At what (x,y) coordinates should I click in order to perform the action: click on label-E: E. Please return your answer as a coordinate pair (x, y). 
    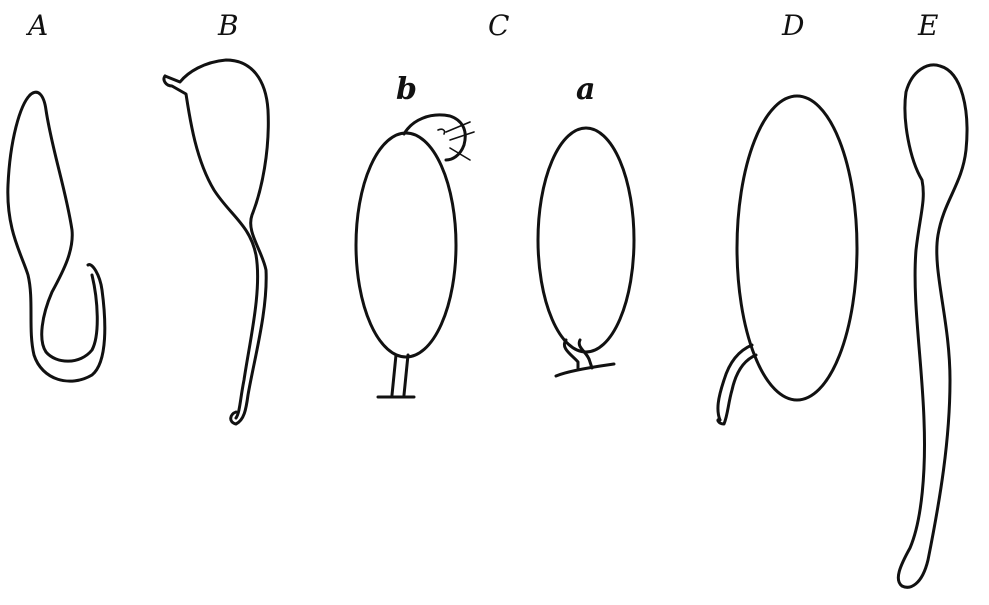
    Looking at the image, I should click on (928, 25).